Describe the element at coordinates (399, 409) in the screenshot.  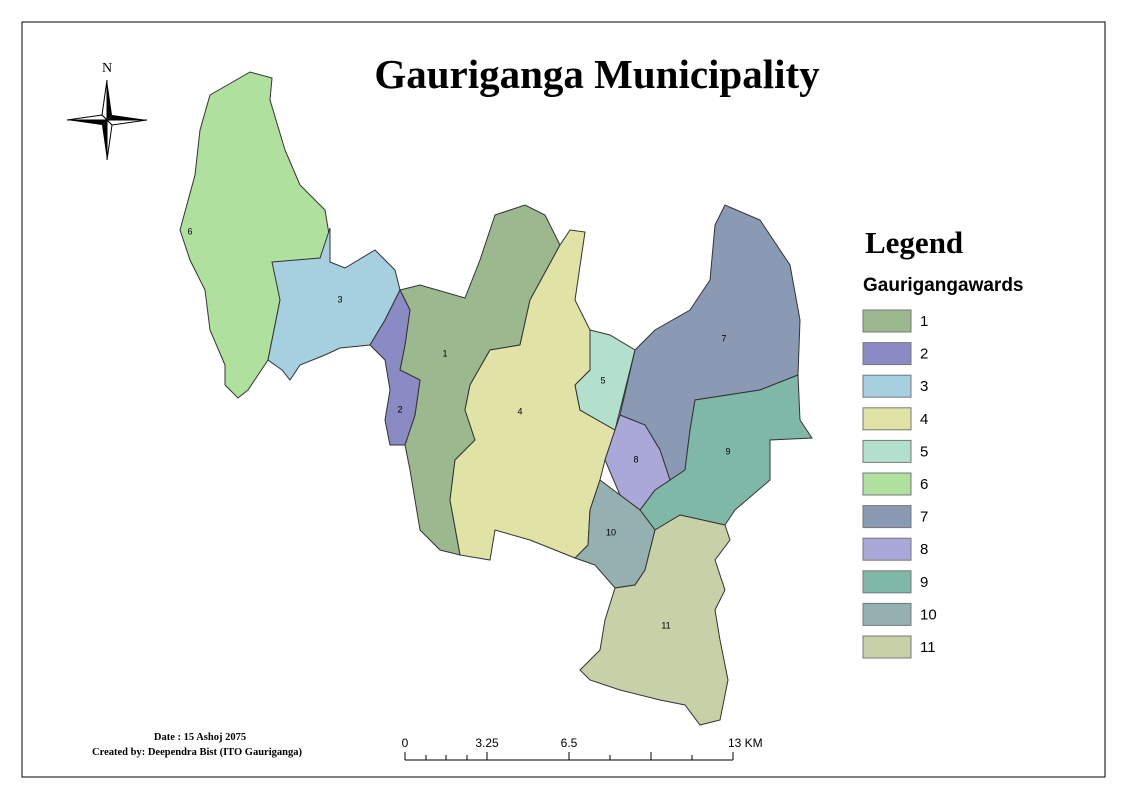
I see `ward-label: 2` at that location.